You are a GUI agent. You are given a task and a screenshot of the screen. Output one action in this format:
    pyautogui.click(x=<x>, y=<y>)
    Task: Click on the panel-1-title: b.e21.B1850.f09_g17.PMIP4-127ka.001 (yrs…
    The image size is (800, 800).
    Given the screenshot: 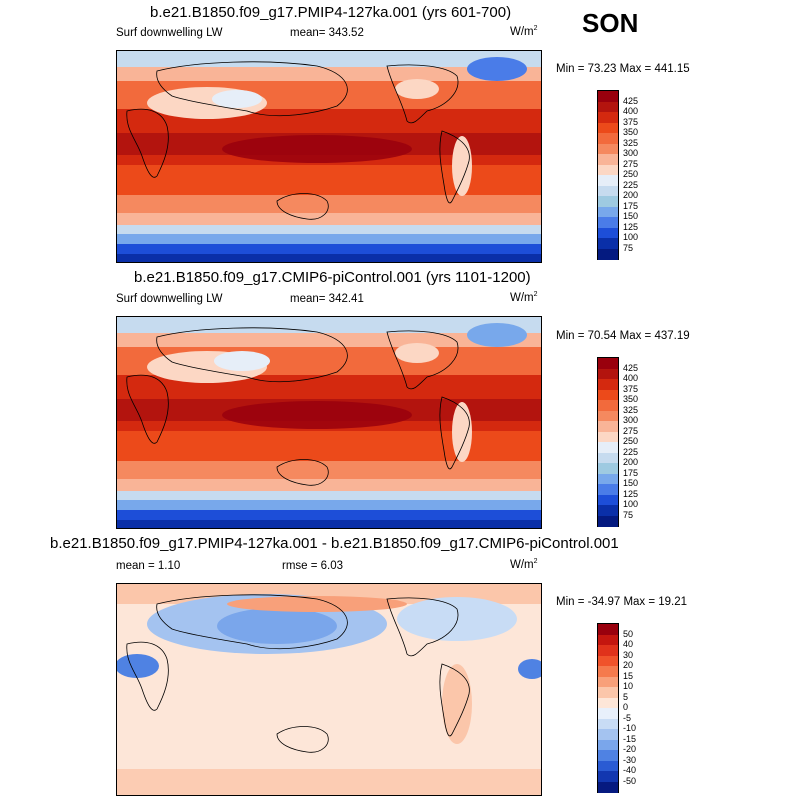 What is the action you would take?
    pyautogui.click(x=331, y=12)
    